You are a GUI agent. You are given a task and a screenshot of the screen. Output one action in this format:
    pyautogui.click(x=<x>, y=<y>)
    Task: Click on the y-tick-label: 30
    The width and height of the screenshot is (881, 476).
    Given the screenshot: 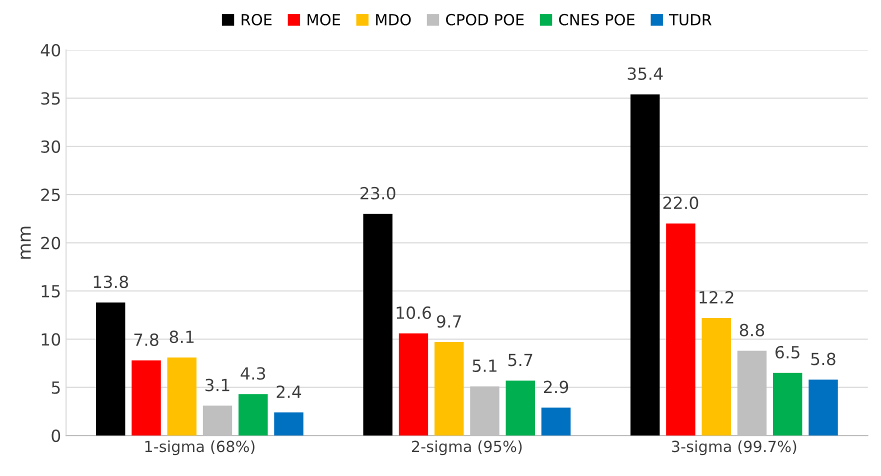 What is the action you would take?
    pyautogui.click(x=50, y=146)
    